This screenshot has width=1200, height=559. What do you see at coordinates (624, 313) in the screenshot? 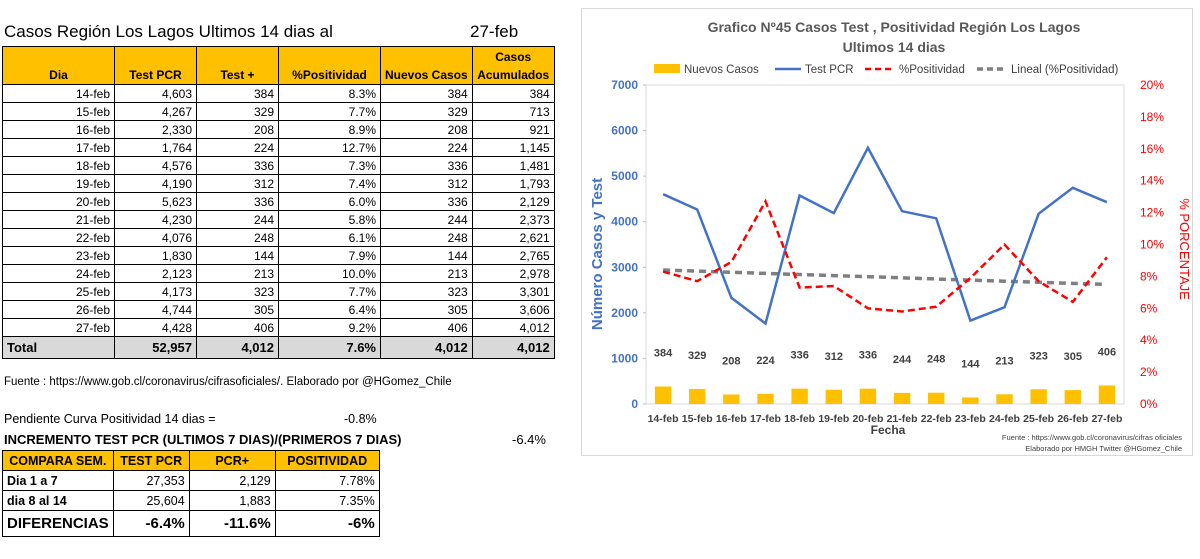
I see `y-tick-label: 2000` at bounding box center [624, 313].